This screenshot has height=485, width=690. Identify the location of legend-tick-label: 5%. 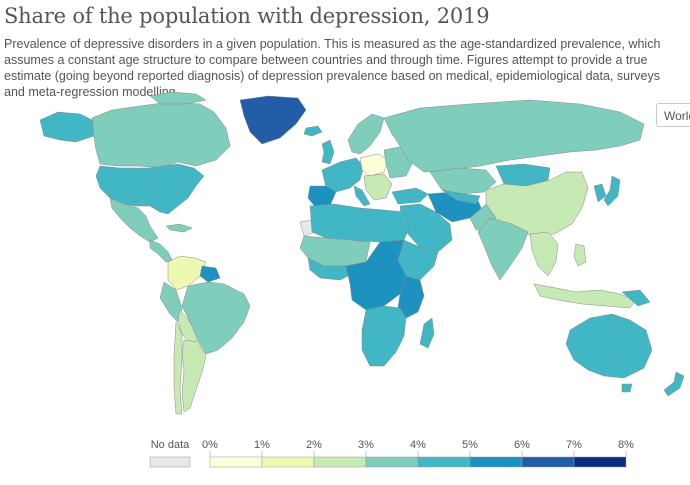
(470, 445).